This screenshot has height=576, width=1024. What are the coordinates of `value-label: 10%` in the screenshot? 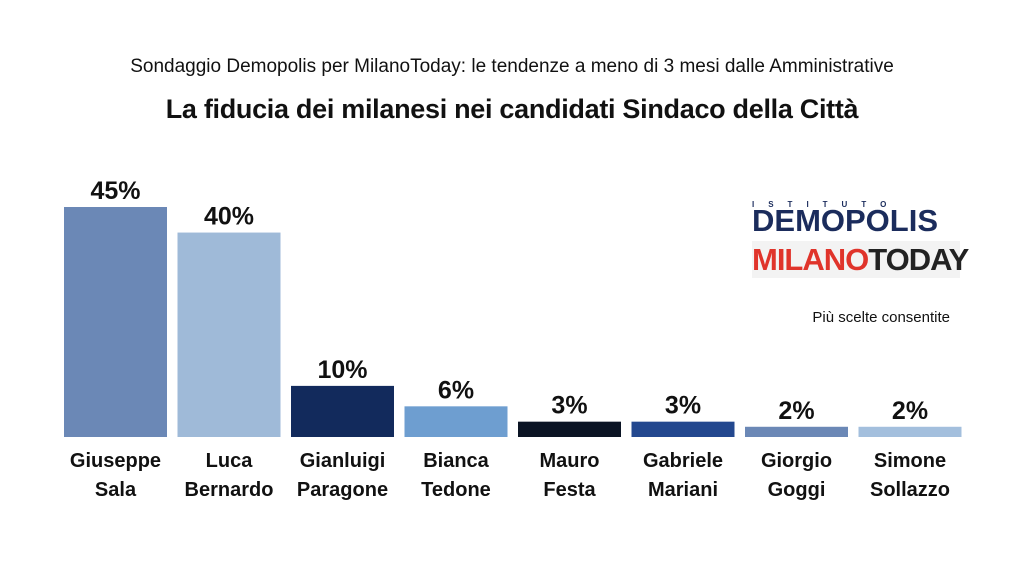 It's located at (342, 370).